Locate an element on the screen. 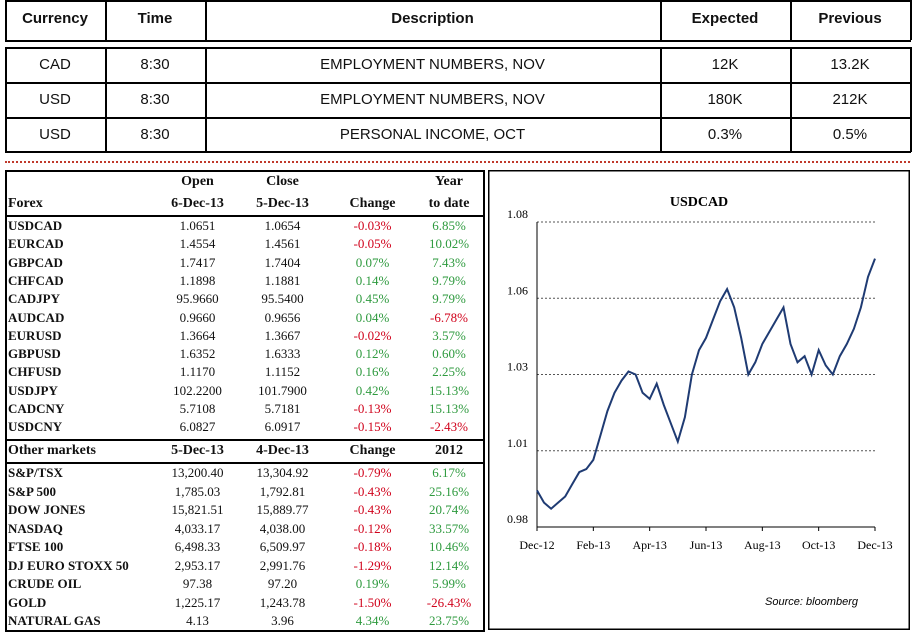 This screenshot has height=632, width=920. y-tick-label: 0.98 is located at coordinates (517, 519).